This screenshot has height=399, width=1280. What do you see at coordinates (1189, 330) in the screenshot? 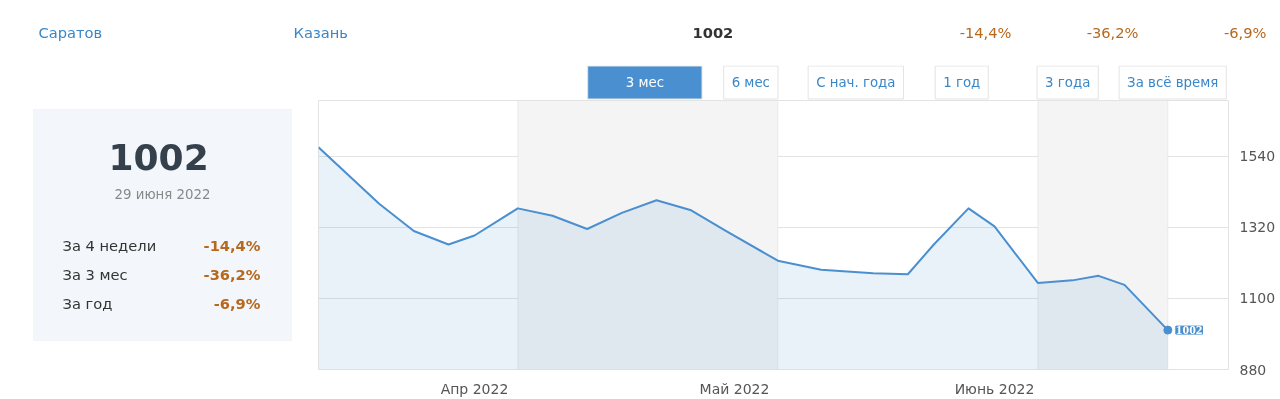
I see `data-label: 1002` at bounding box center [1189, 330].